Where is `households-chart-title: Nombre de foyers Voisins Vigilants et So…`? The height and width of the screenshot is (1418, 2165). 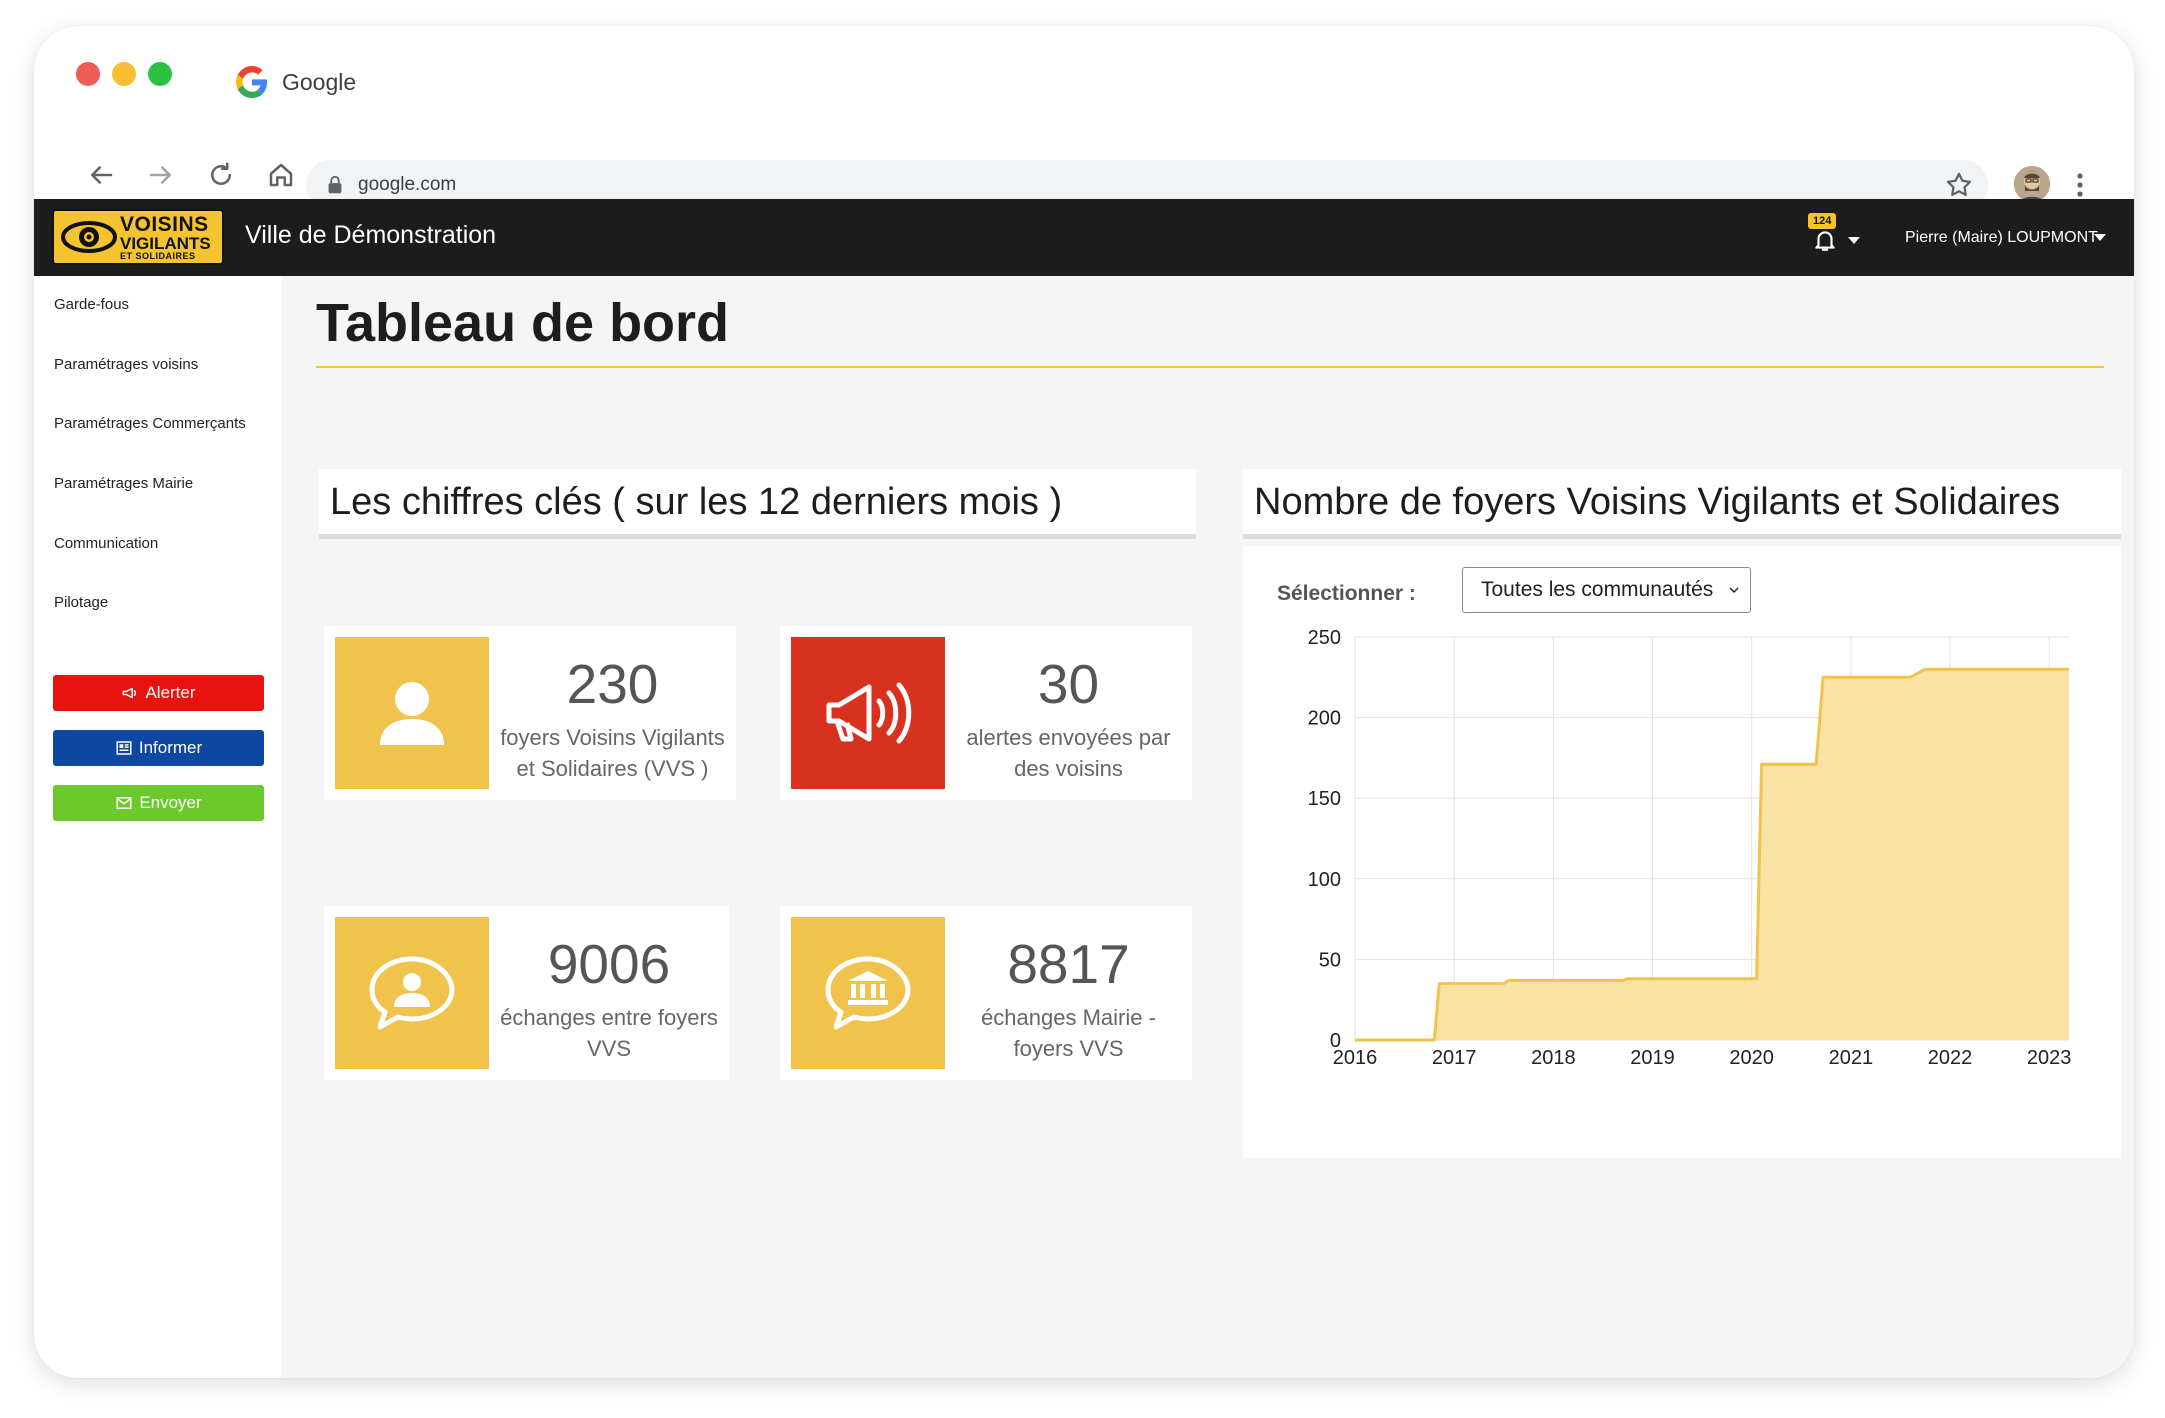
households-chart-title: Nombre de foyers Voisins Vigilants et So… is located at coordinates (1657, 502).